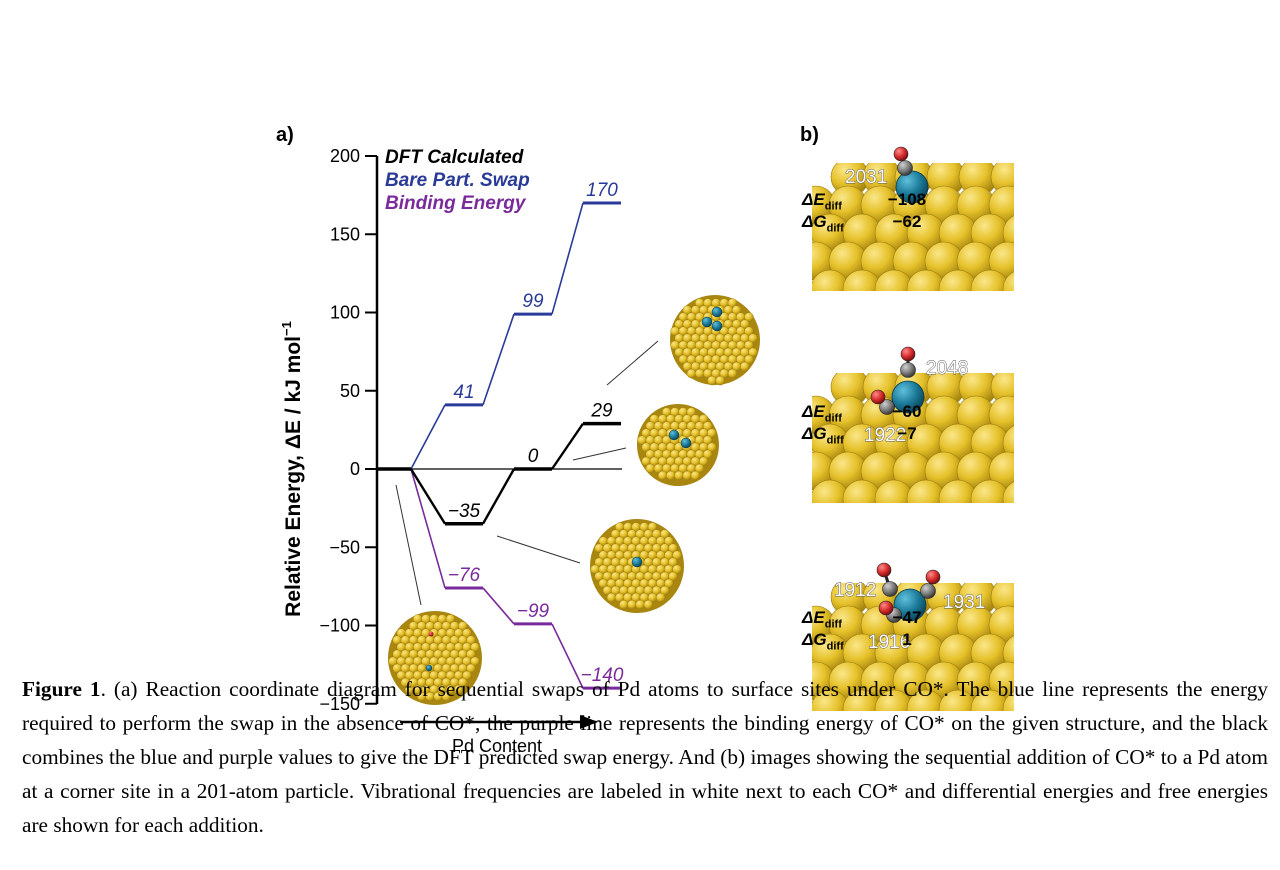 Image resolution: width=1280 pixels, height=870 pixels. I want to click on vibrational-frequency-label: 1916, so click(889, 642).